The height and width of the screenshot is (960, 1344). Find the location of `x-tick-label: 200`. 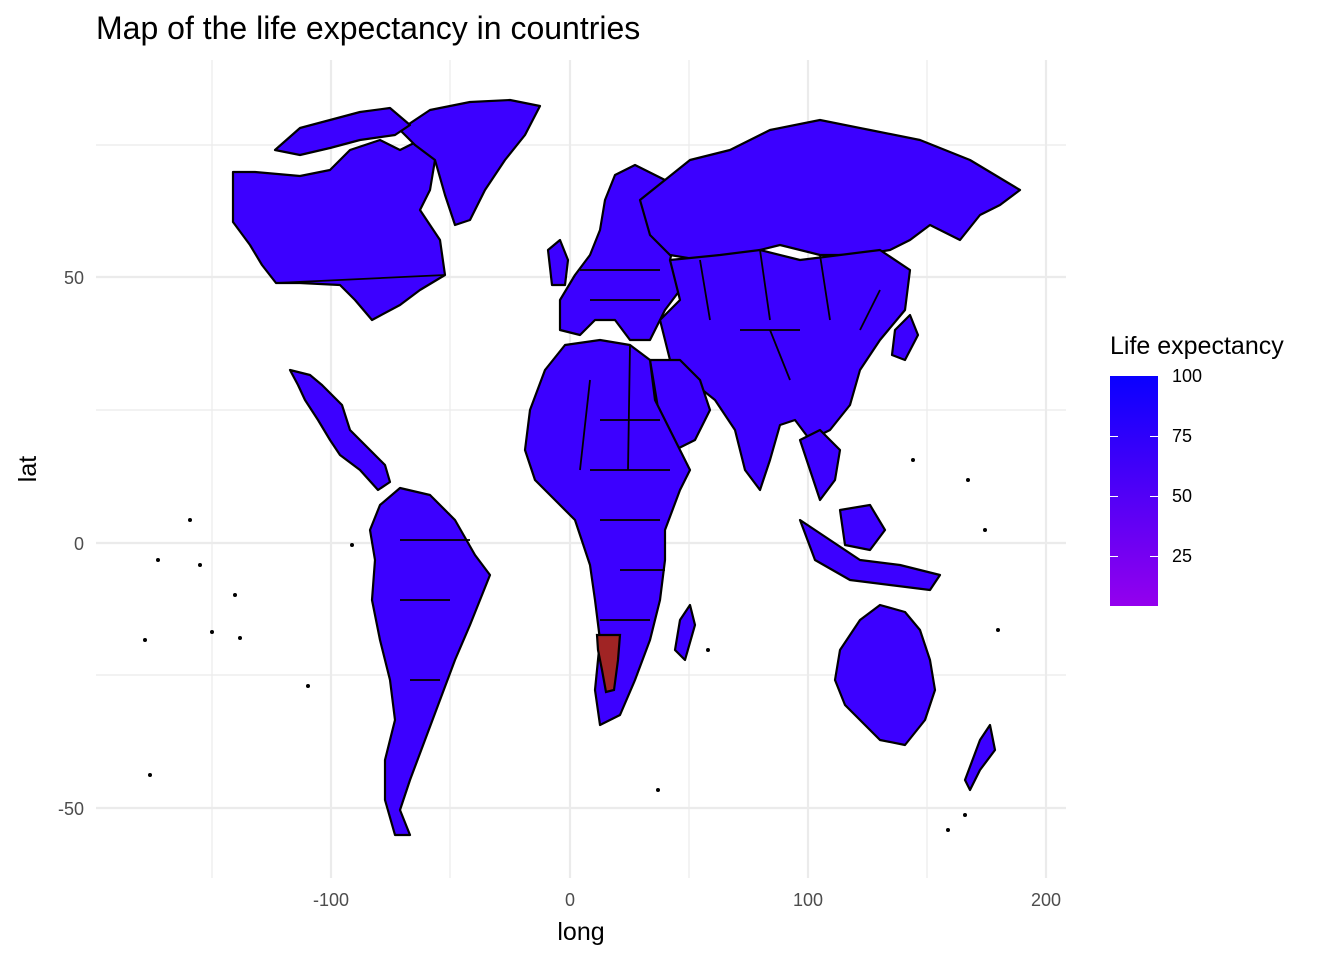

x-tick-label: 200 is located at coordinates (1046, 900).